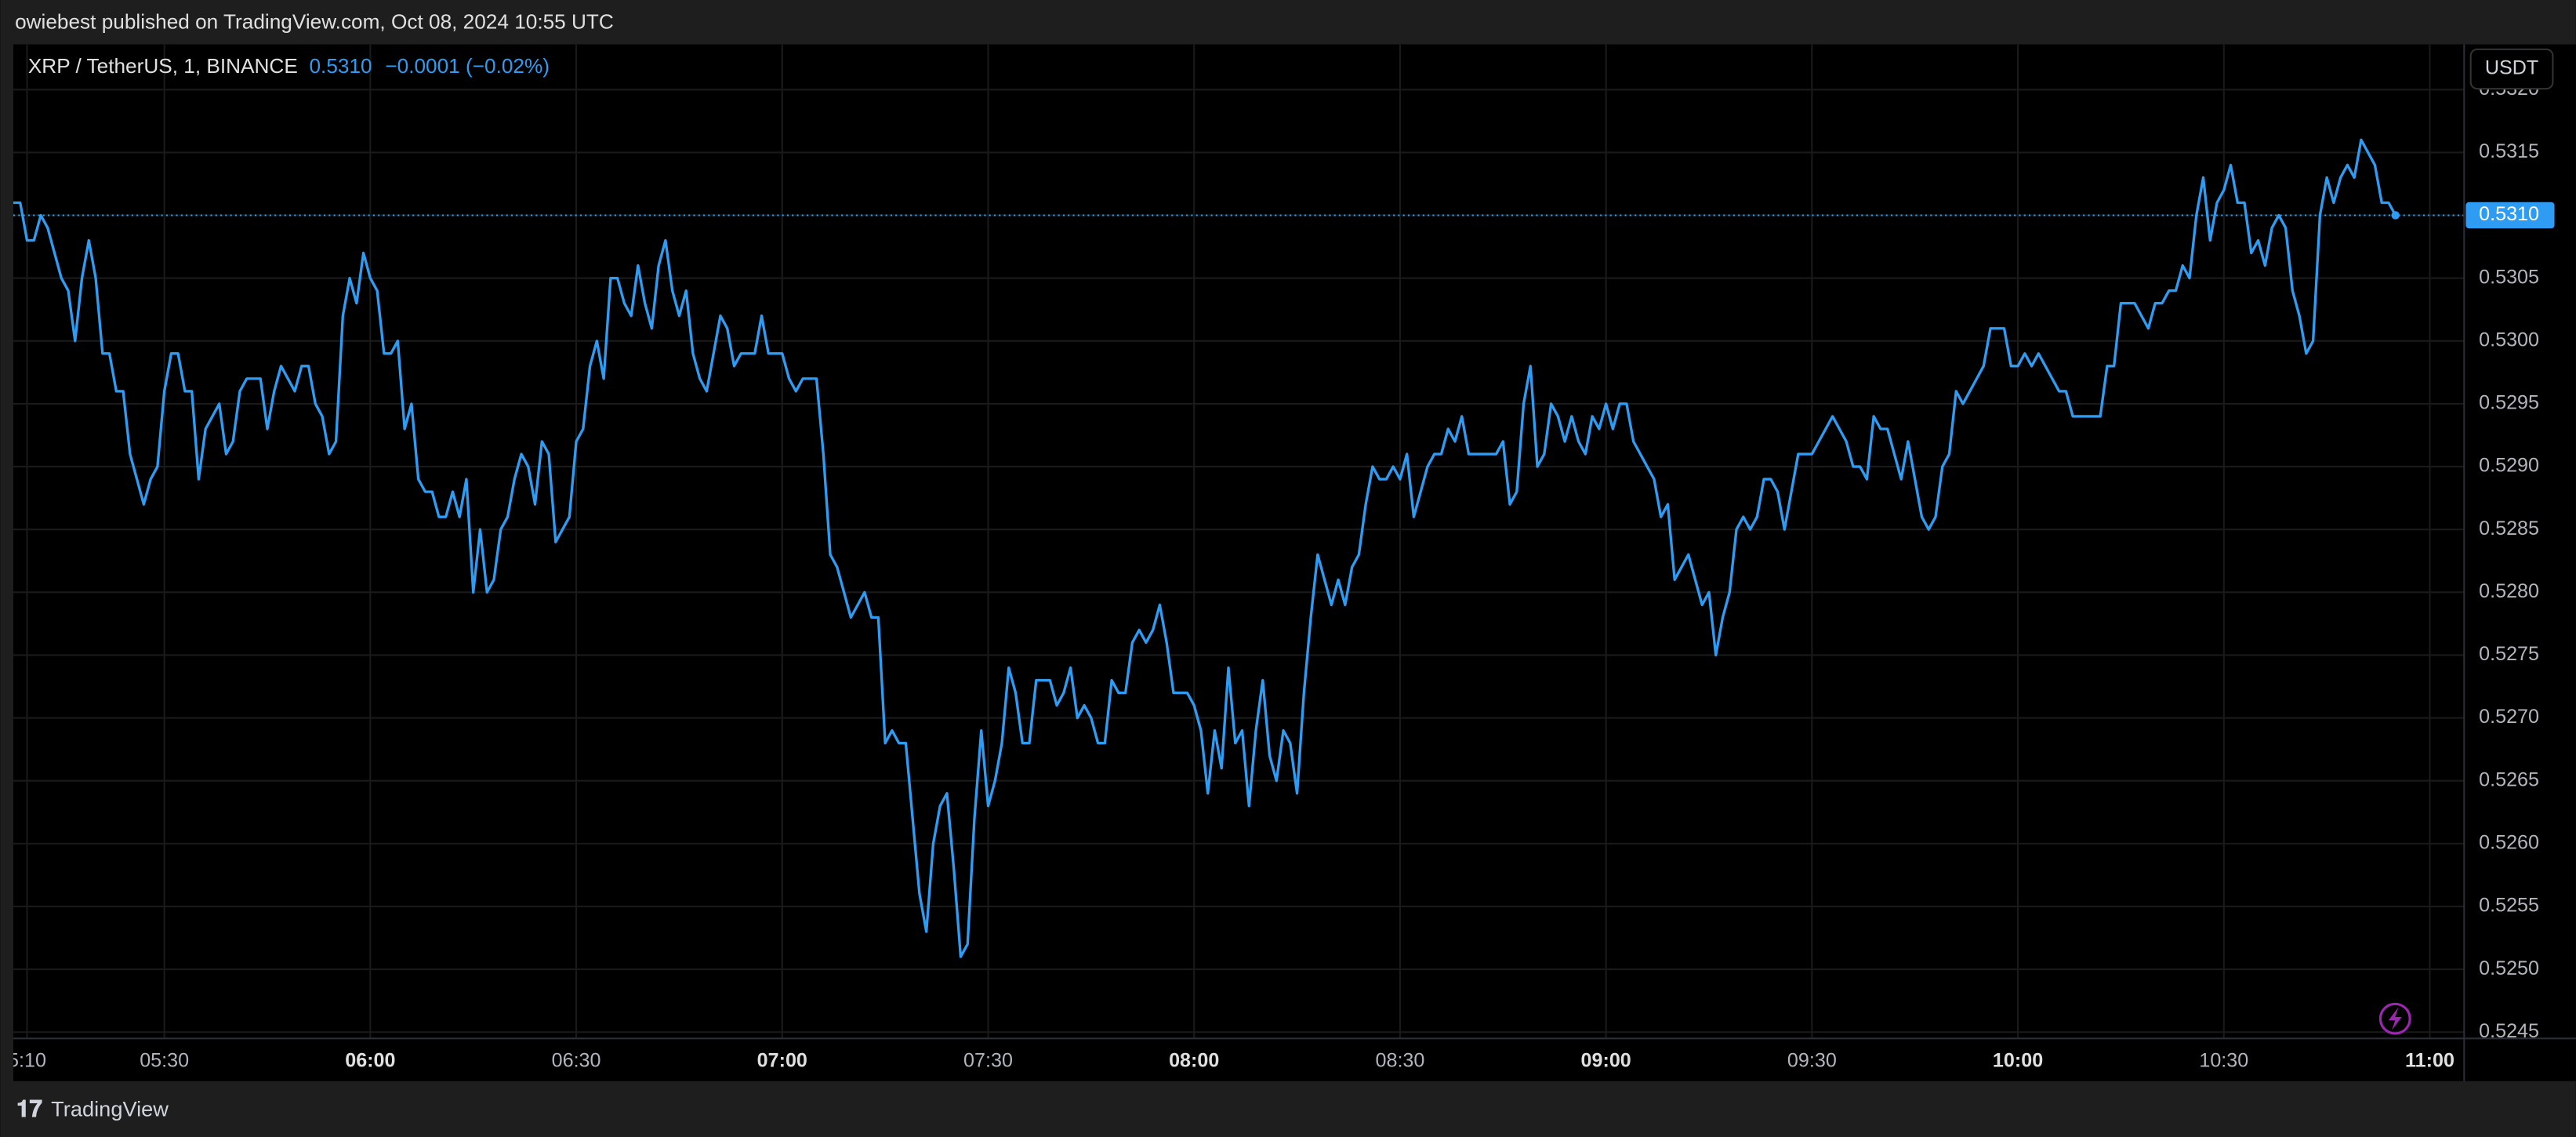 Image resolution: width=2576 pixels, height=1137 pixels. Describe the element at coordinates (2509, 779) in the screenshot. I see `y-tick-label: 0.5265` at that location.